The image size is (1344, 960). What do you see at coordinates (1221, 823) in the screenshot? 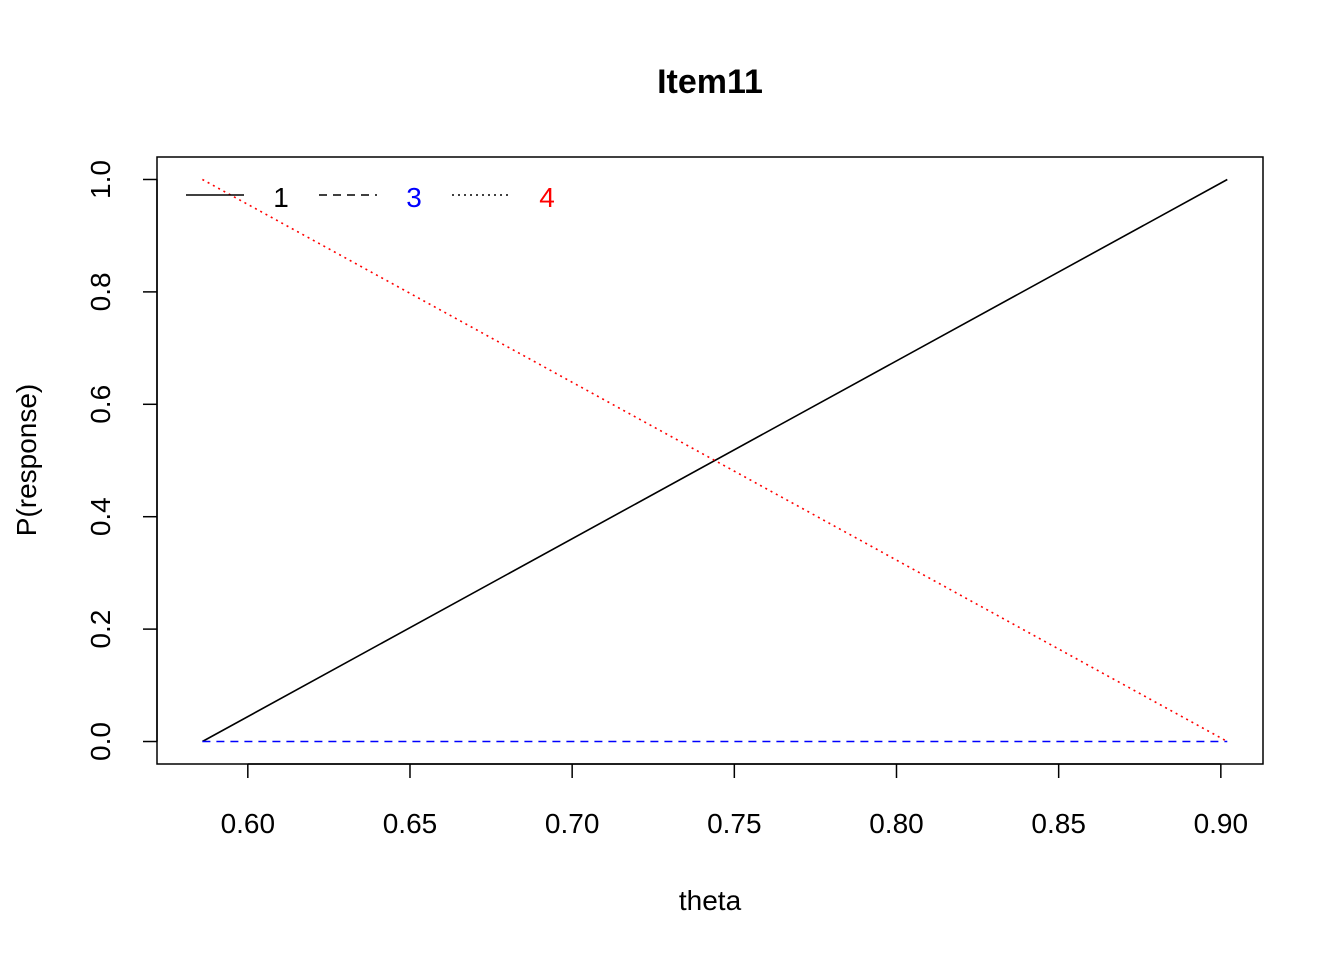
I see `x-tick-label: 0.90` at bounding box center [1221, 823].